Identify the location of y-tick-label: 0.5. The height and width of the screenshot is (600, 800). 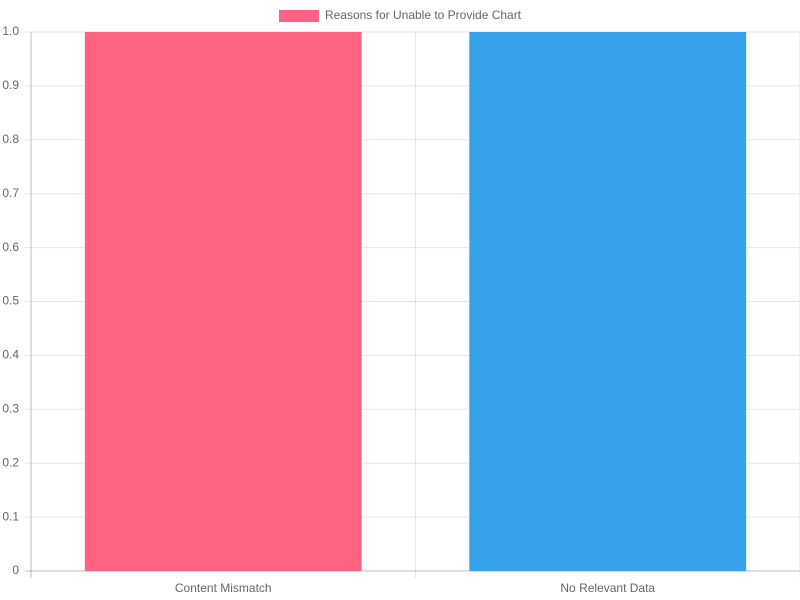
(10, 301).